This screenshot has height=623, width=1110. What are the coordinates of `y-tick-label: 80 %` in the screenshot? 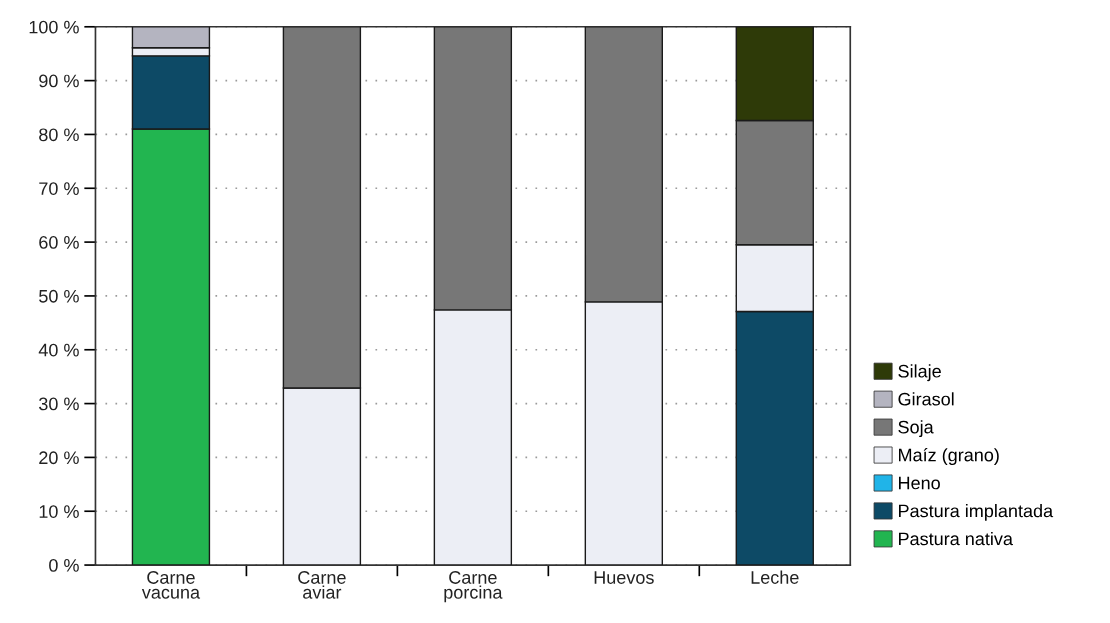 It's located at (59, 135).